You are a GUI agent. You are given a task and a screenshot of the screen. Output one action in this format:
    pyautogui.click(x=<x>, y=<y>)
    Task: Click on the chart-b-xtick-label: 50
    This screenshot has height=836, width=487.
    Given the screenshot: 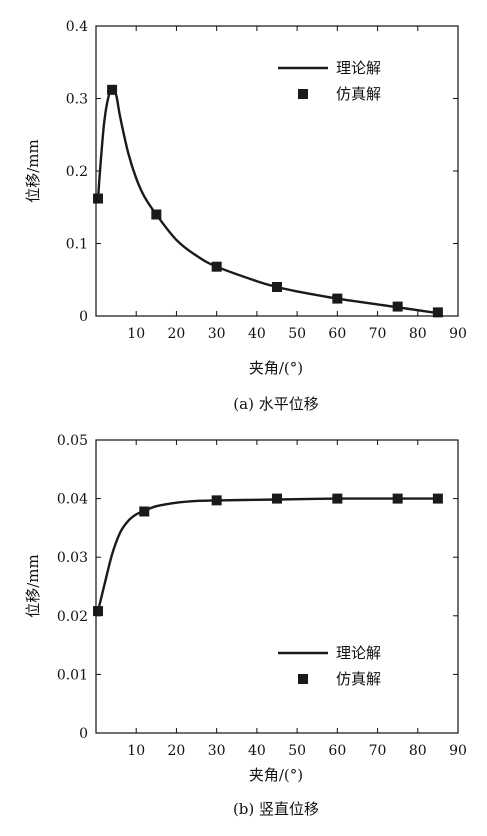 What is the action you would take?
    pyautogui.click(x=297, y=751)
    